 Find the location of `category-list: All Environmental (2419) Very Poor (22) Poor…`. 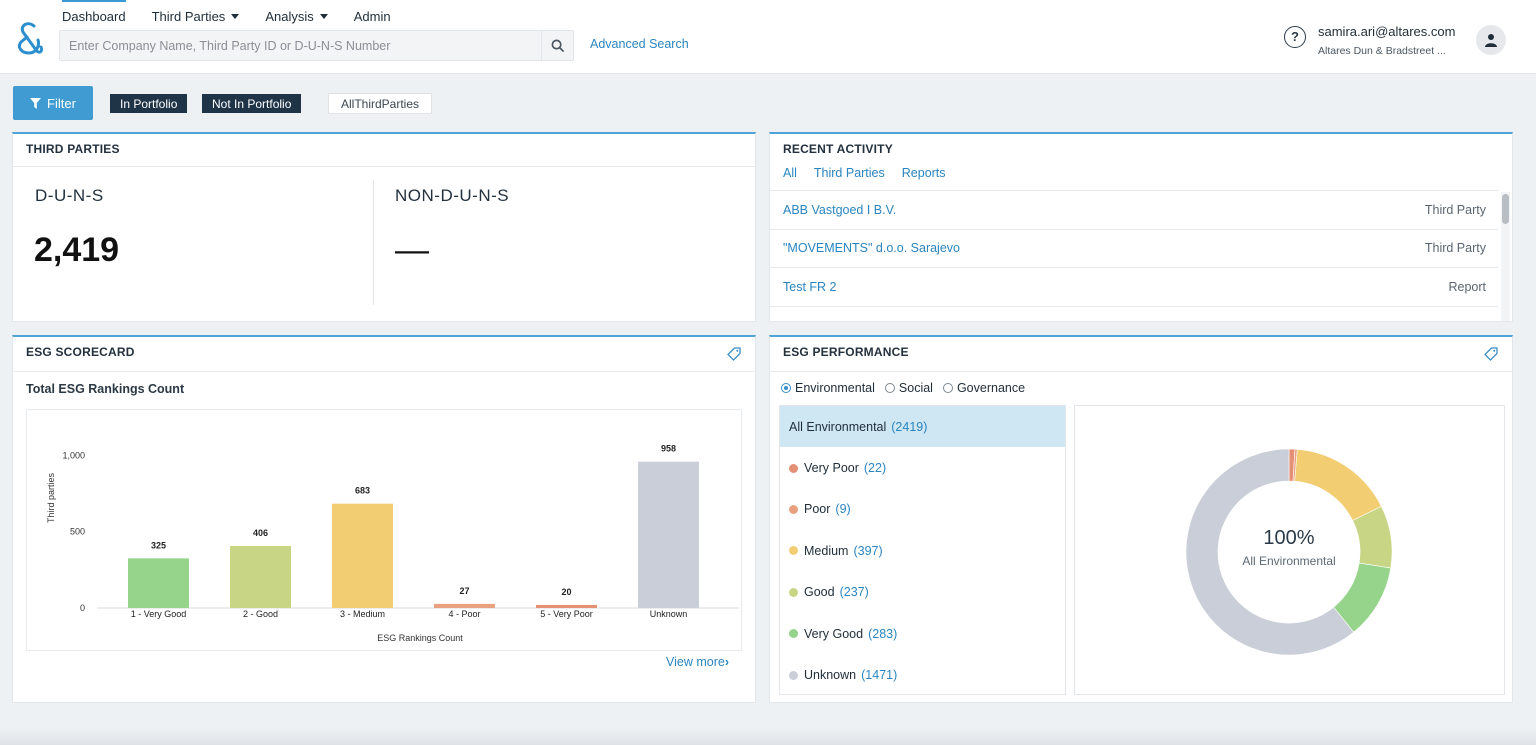

category-list: All Environmental (2419) Very Poor (22) Poor… is located at coordinates (922, 550).